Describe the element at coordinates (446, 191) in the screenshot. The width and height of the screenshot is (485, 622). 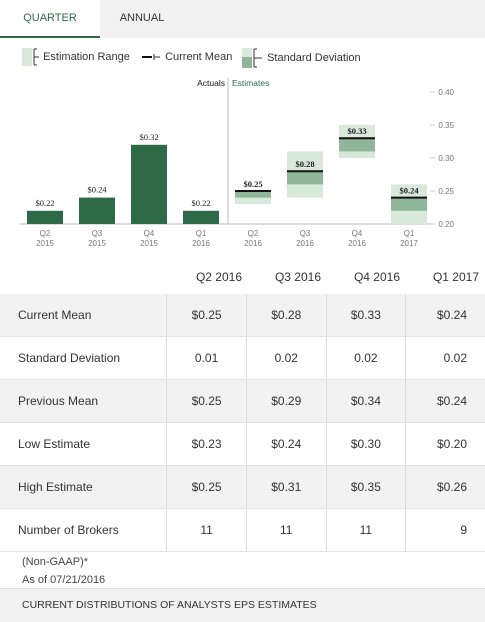
I see `y-tick-label: 0.25` at that location.